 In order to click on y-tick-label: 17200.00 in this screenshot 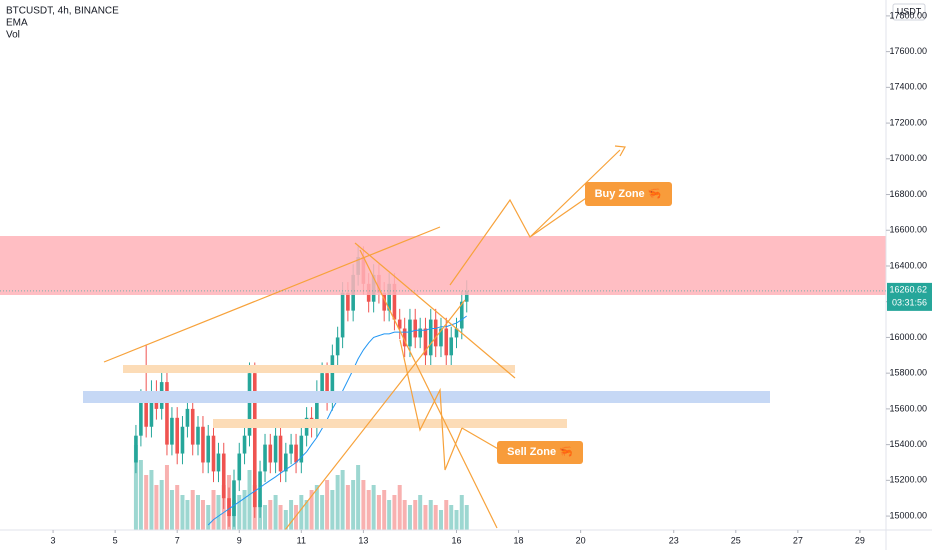, I will do `click(908, 122)`.